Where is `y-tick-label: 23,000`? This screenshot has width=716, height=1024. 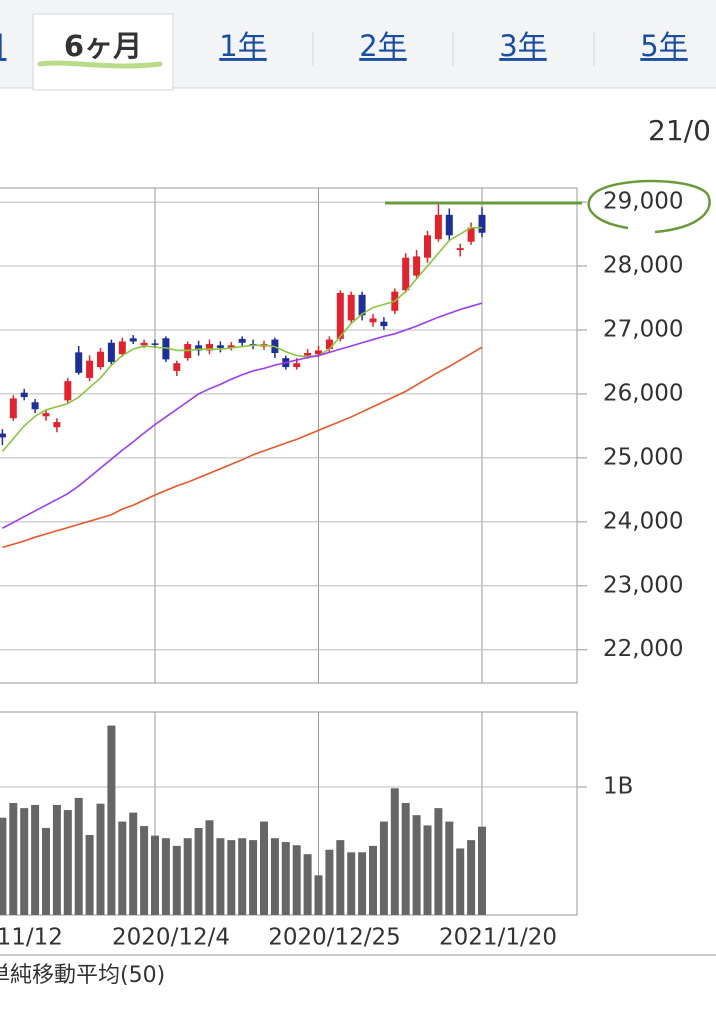 y-tick-label: 23,000 is located at coordinates (643, 585).